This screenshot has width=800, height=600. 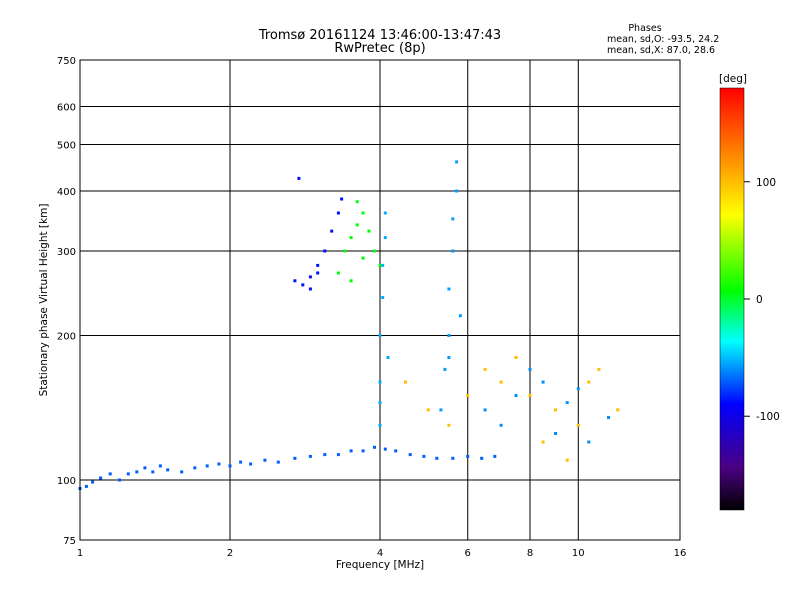 What do you see at coordinates (759, 300) in the screenshot?
I see `colorbar-tick-label: 0` at bounding box center [759, 300].